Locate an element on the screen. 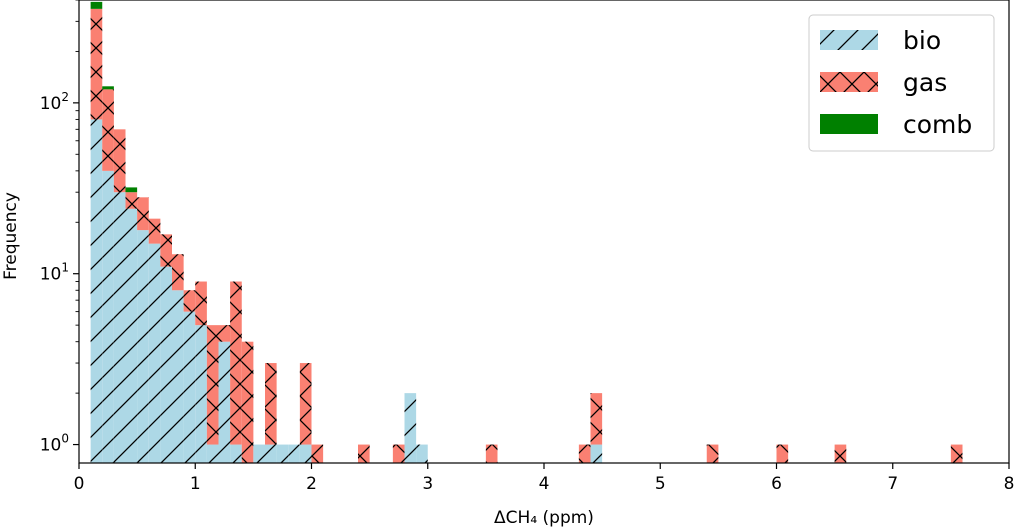 This screenshot has height=527, width=1015. x-tick-label: 1 is located at coordinates (195, 484).